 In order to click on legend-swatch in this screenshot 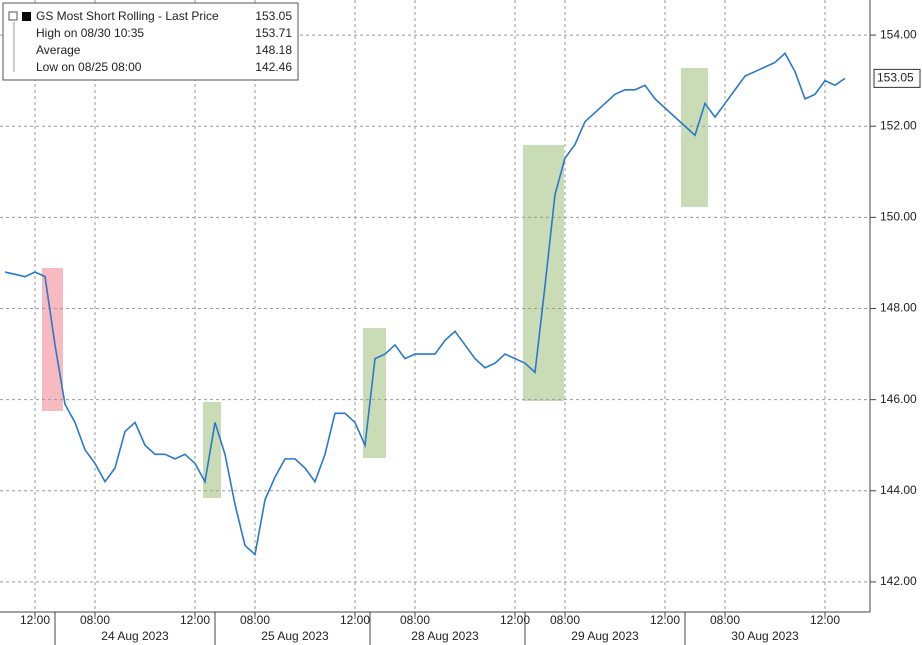, I will do `click(26, 16)`.